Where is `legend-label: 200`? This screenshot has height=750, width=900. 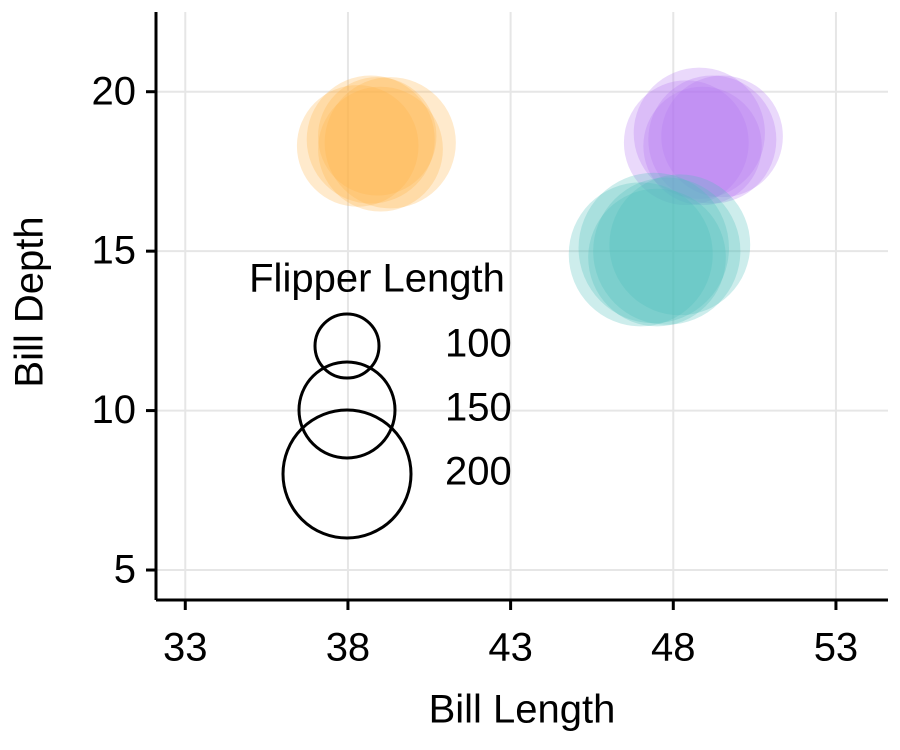 legend-label: 200 is located at coordinates (478, 472).